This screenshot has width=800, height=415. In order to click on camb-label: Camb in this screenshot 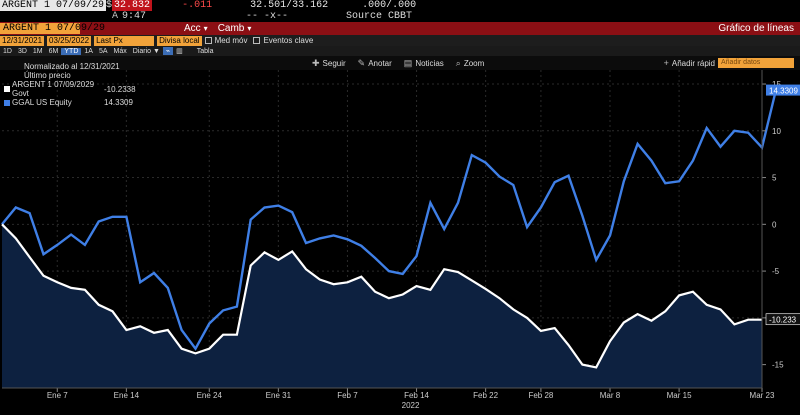, I will do `click(231, 28)`.